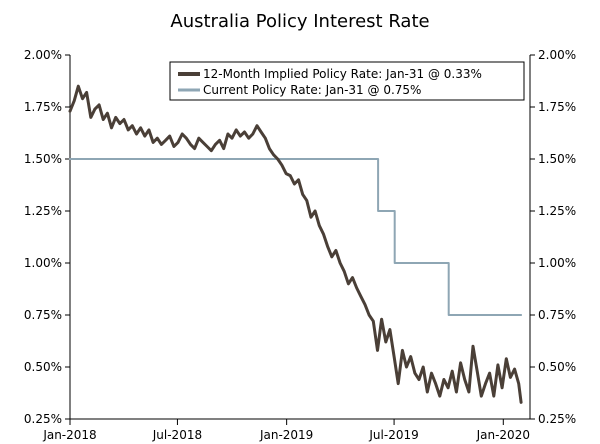 The image size is (600, 444). Describe the element at coordinates (43, 211) in the screenshot. I see `y-tick-label-left: 1.25%` at that location.